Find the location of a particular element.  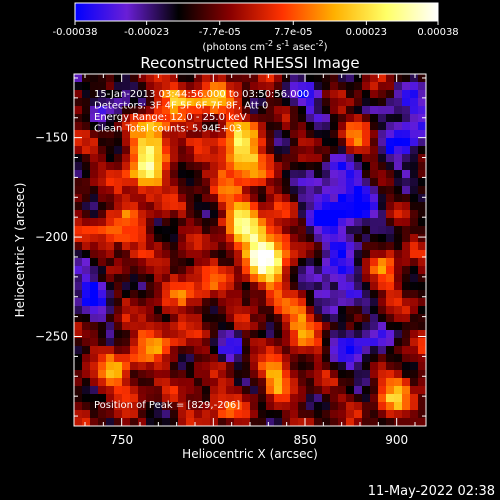

colorbar-strip is located at coordinates (256, 12).